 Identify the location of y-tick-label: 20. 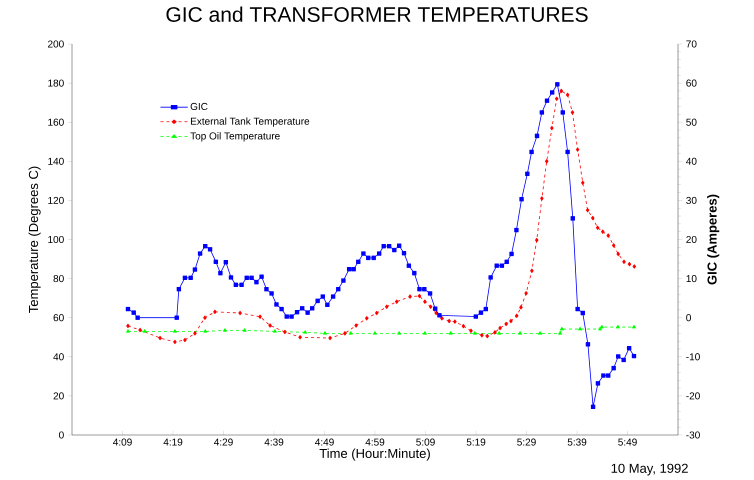
(59, 396).